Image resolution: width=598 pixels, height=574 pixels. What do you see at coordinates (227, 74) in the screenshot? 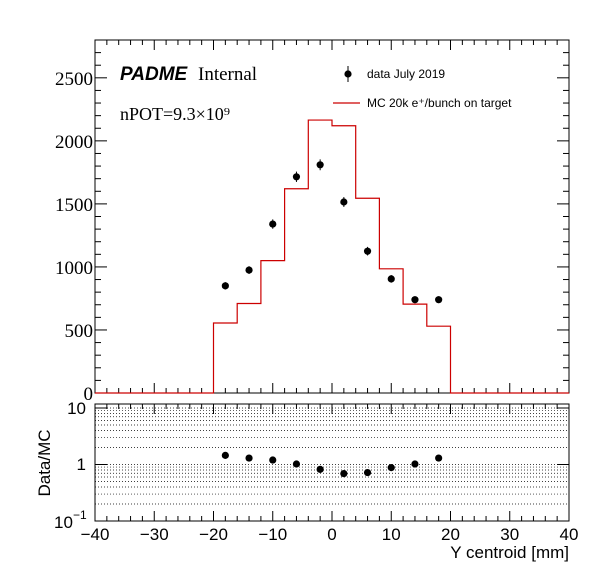
I see `brand-suffix-label: Internal` at bounding box center [227, 74].